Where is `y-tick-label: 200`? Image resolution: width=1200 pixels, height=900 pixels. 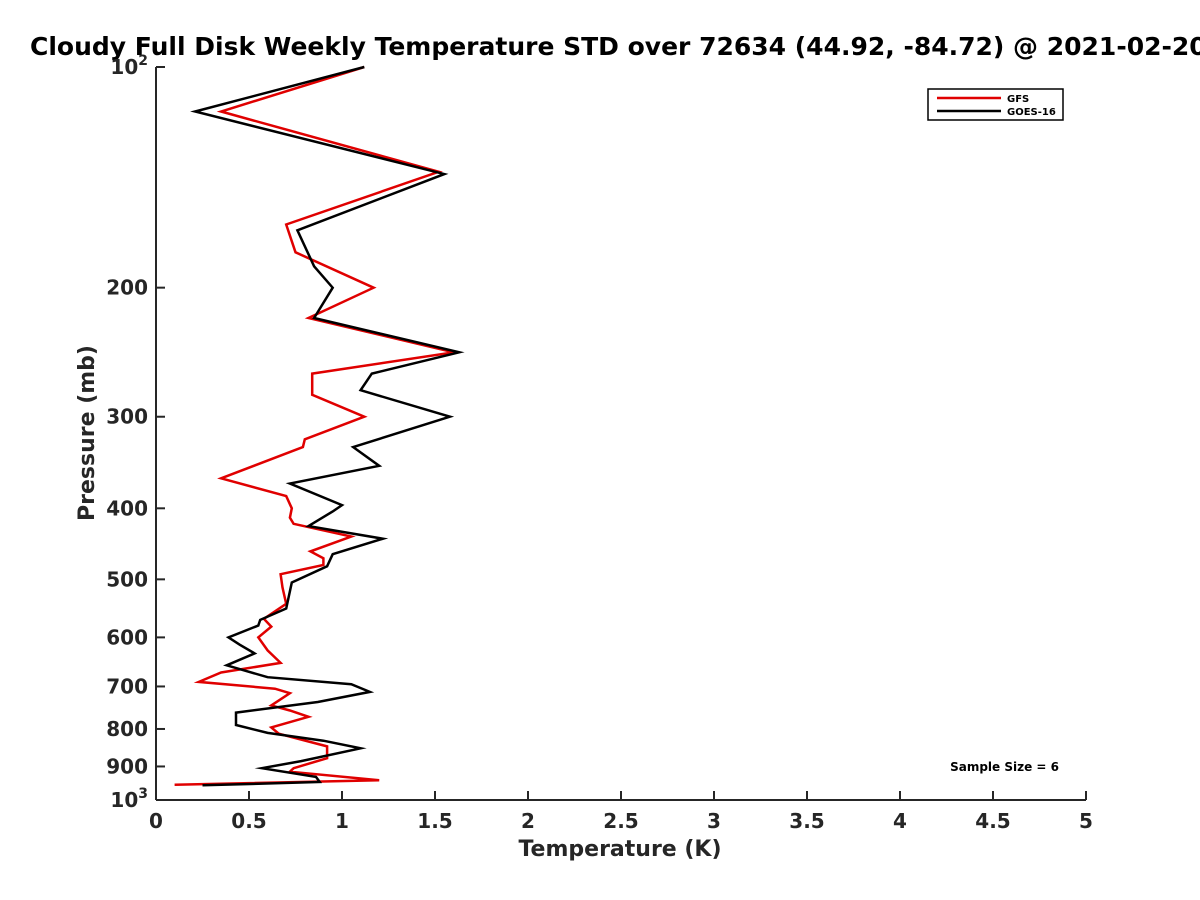 y-tick-label: 200 is located at coordinates (127, 288).